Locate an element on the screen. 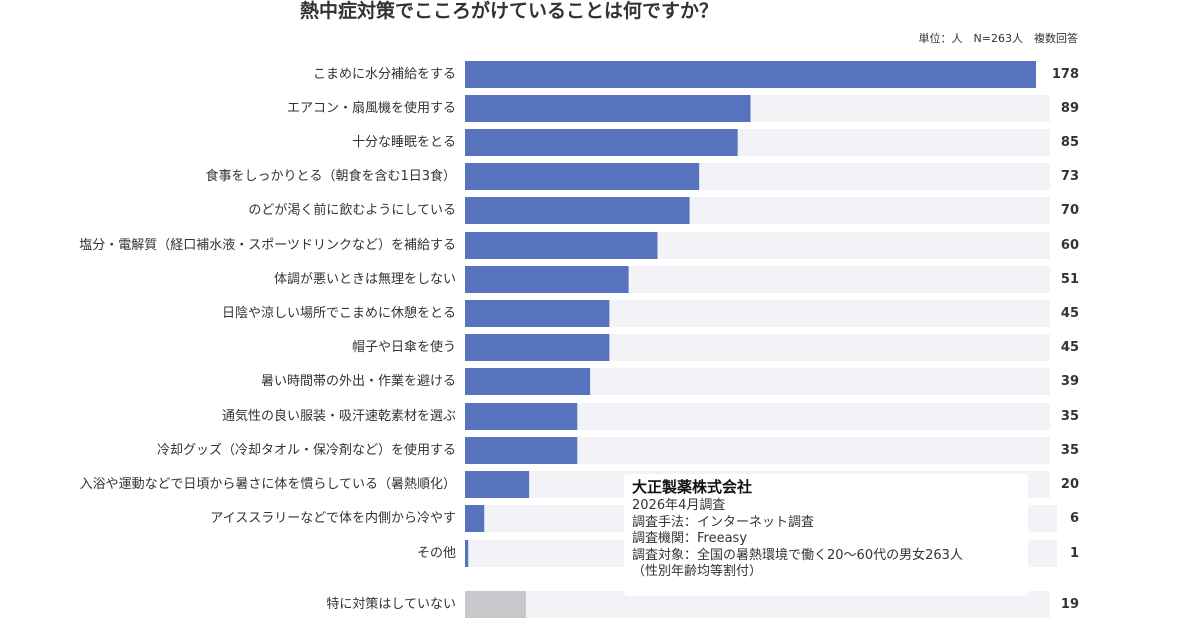  info-line-target: 調査対象：全国の暑熱環境で働く20〜60代の男女263人 is located at coordinates (797, 555).